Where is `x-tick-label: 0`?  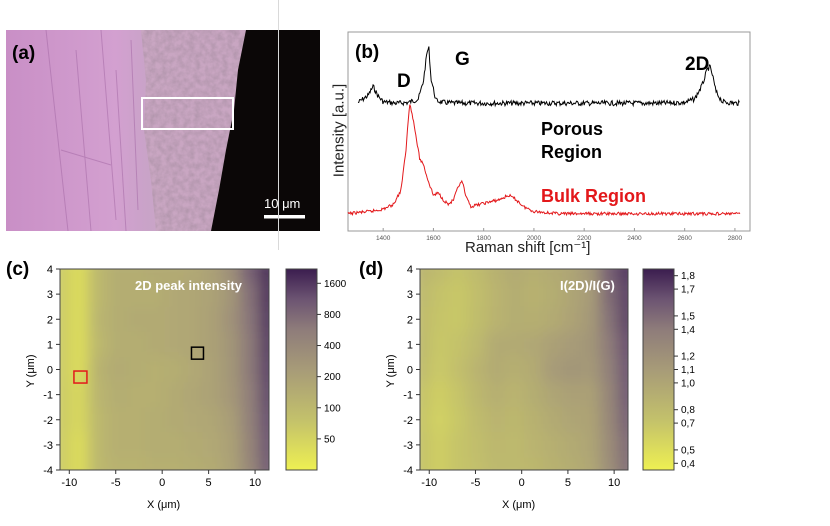 x-tick-label: 0 is located at coordinates (522, 483).